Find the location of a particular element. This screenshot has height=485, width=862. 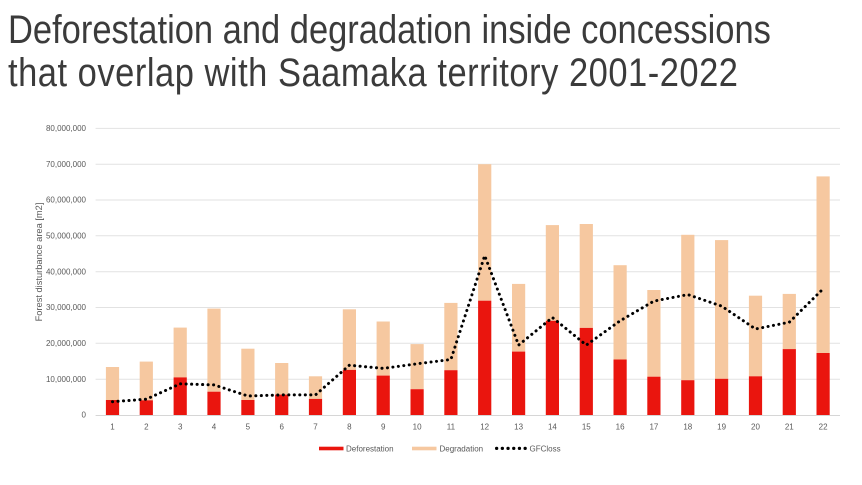

svg-text: 40,000,000 is located at coordinates (66, 271).